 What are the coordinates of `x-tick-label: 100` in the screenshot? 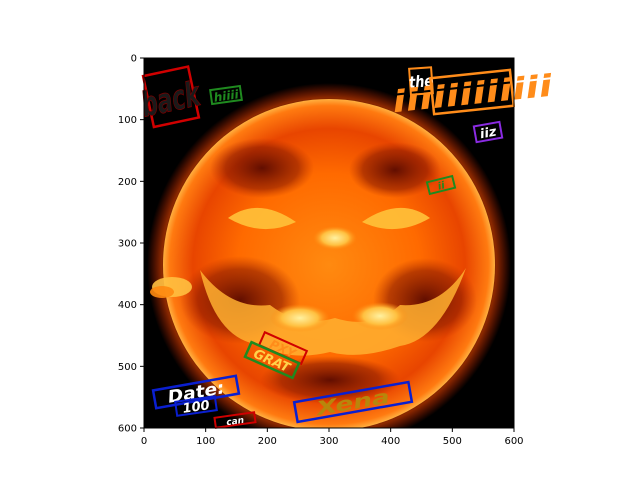 It's located at (205, 441).